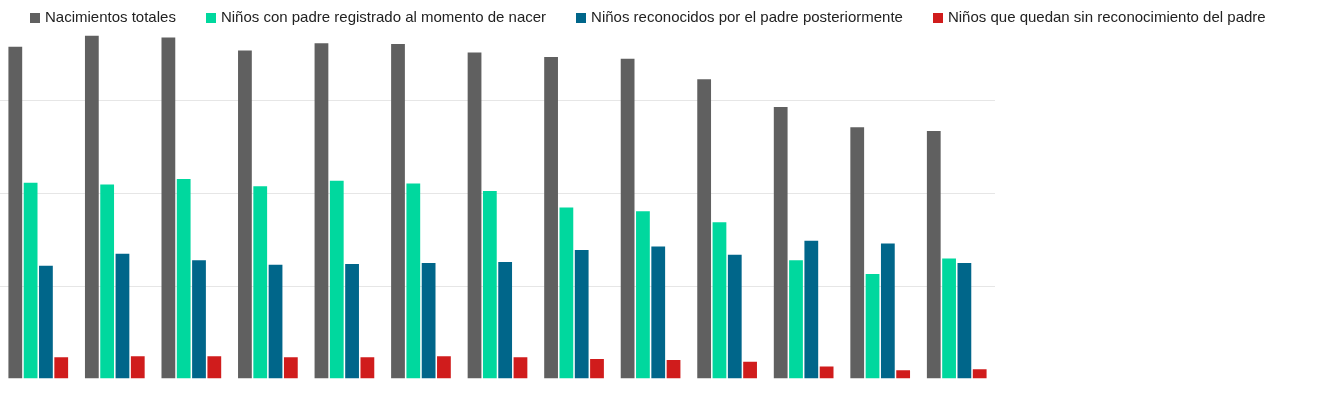 The height and width of the screenshot is (407, 1317). I want to click on legend-label: Niños que quedan sin reconocimiento del padre, so click(1106, 16).